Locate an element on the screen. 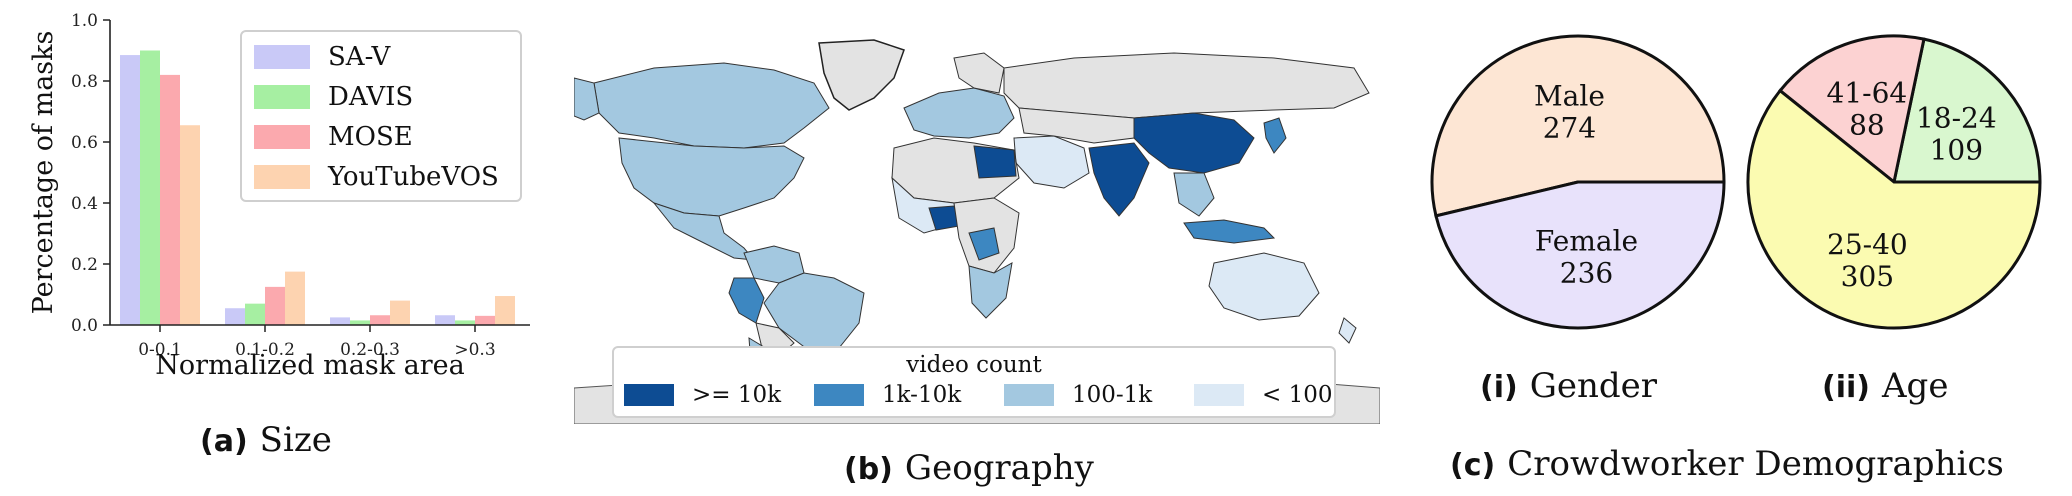 The width and height of the screenshot is (2072, 496). map-region-japan is located at coordinates (1275, 135).